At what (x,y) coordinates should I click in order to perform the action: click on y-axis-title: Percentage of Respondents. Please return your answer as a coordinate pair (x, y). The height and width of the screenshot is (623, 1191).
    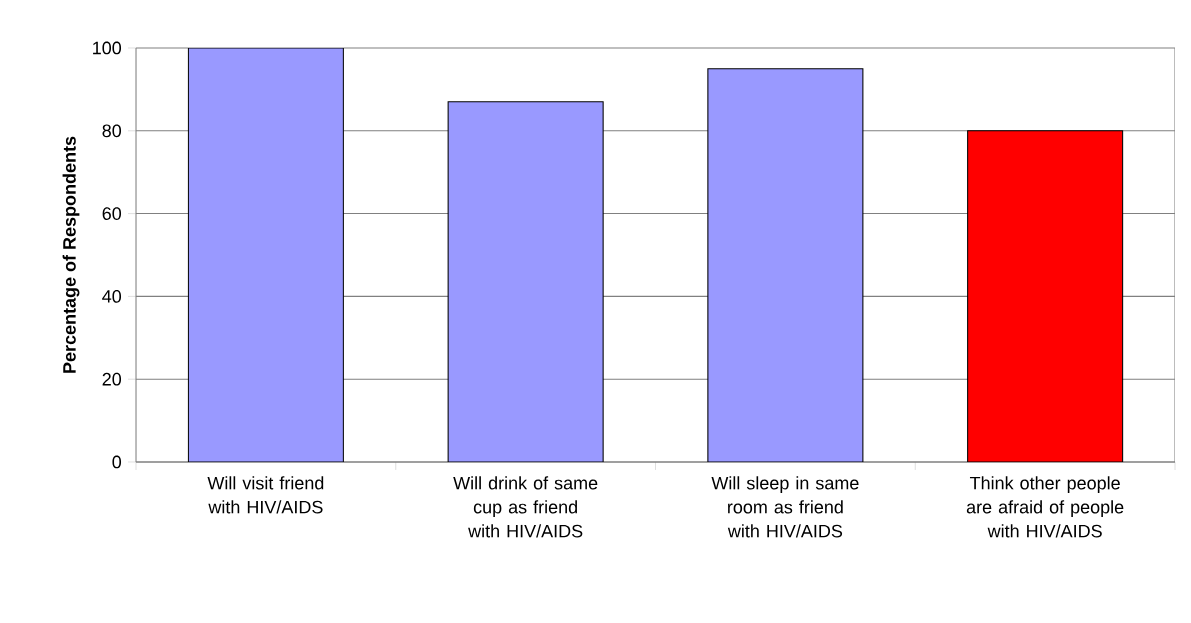
    Looking at the image, I should click on (71, 254).